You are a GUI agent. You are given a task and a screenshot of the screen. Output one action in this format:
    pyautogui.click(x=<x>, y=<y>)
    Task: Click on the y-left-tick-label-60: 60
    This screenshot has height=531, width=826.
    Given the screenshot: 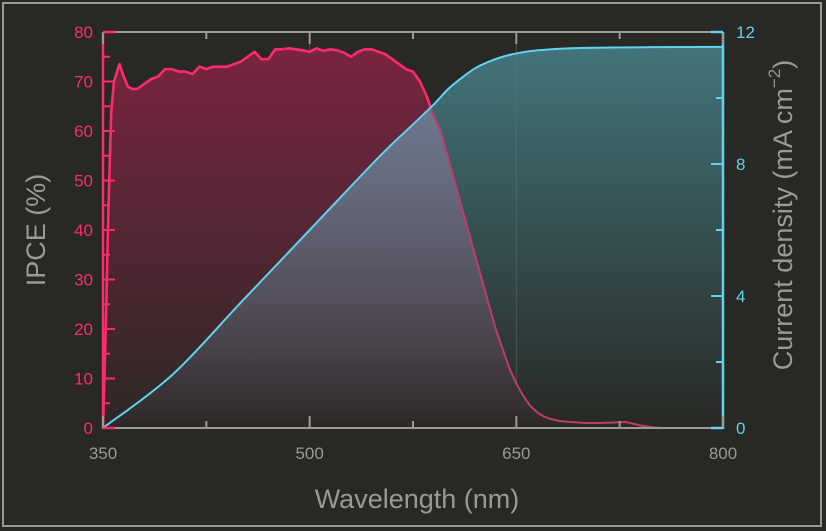 What is the action you would take?
    pyautogui.click(x=83, y=131)
    